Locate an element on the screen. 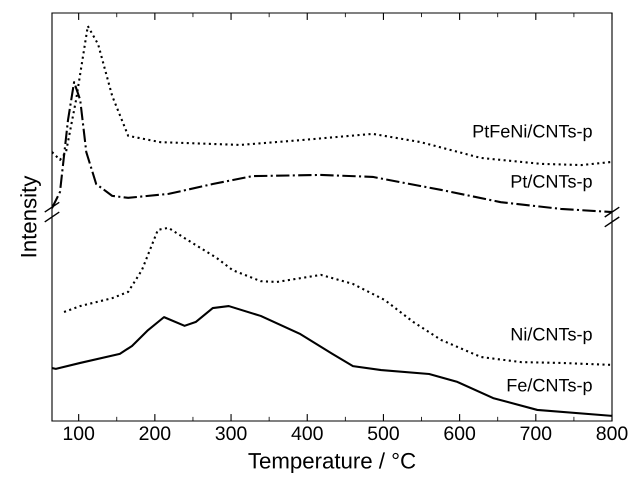 This screenshot has width=630, height=486. x-tick-label: 200 is located at coordinates (155, 433).